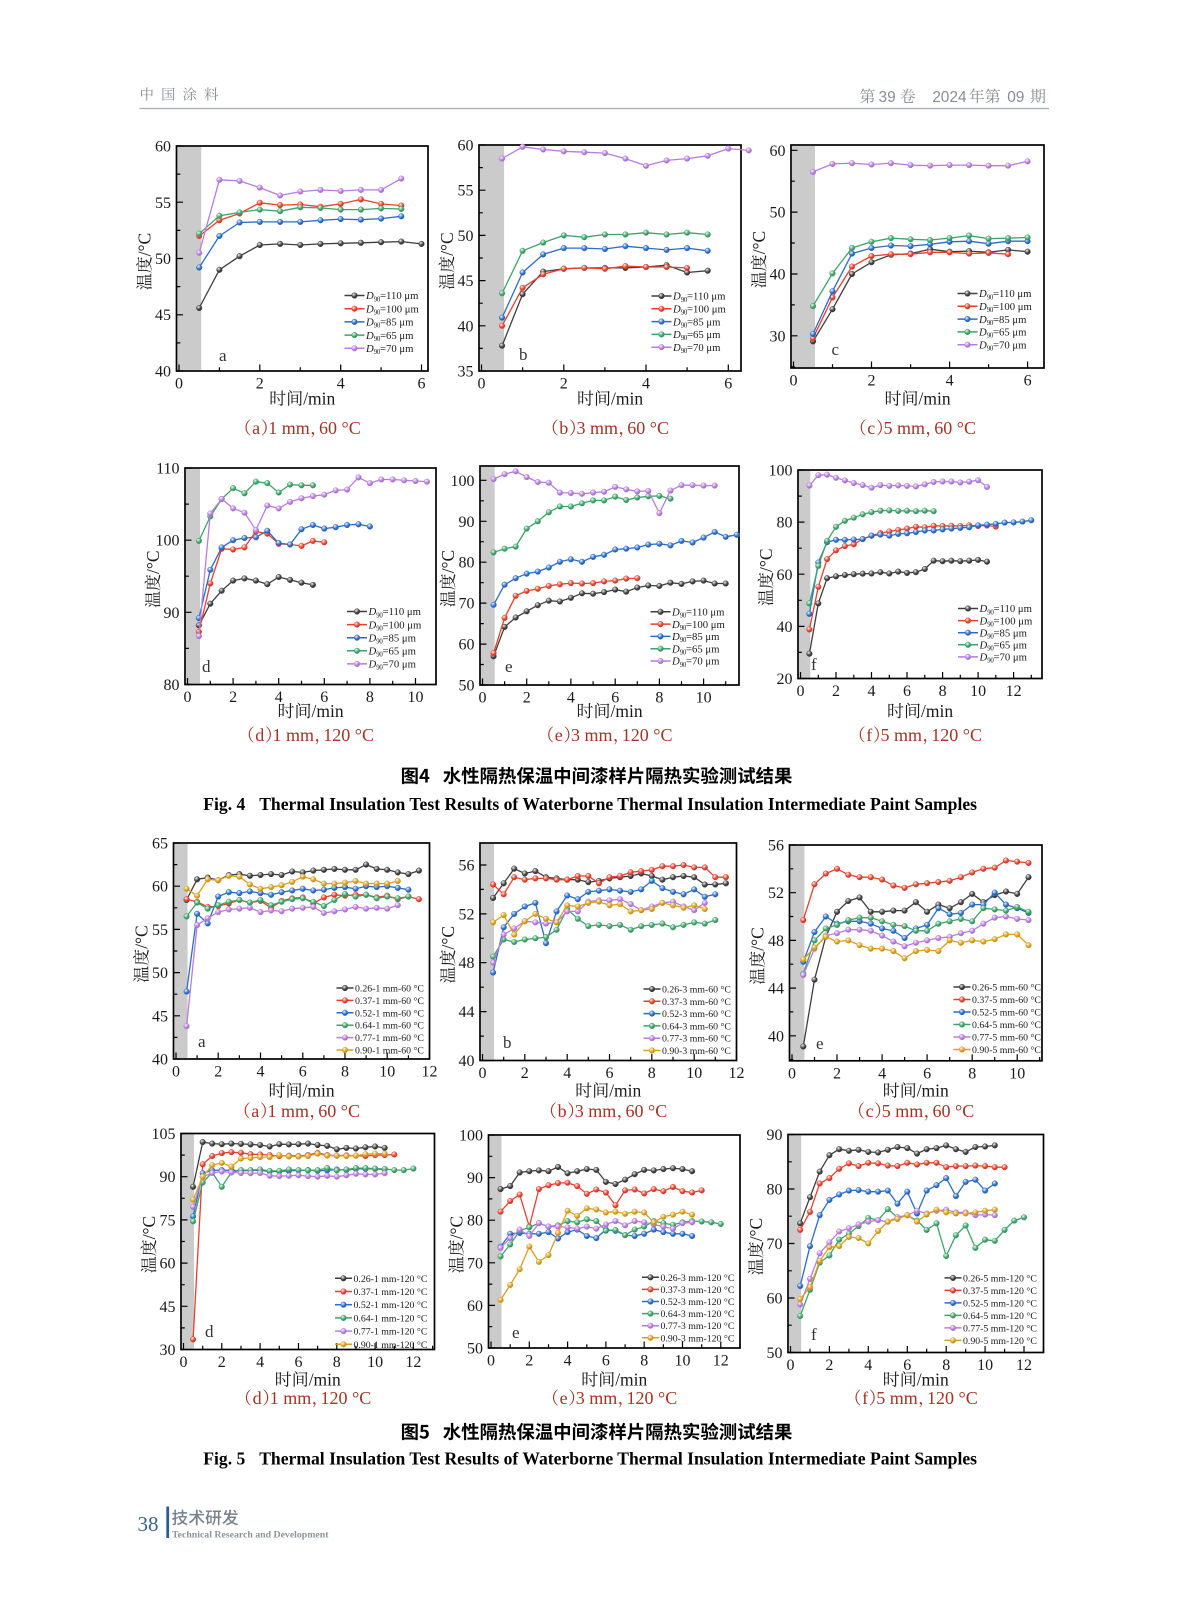 The height and width of the screenshot is (1605, 1187). I want to click on svg-text: D90=85 μm, so click(1002, 320).